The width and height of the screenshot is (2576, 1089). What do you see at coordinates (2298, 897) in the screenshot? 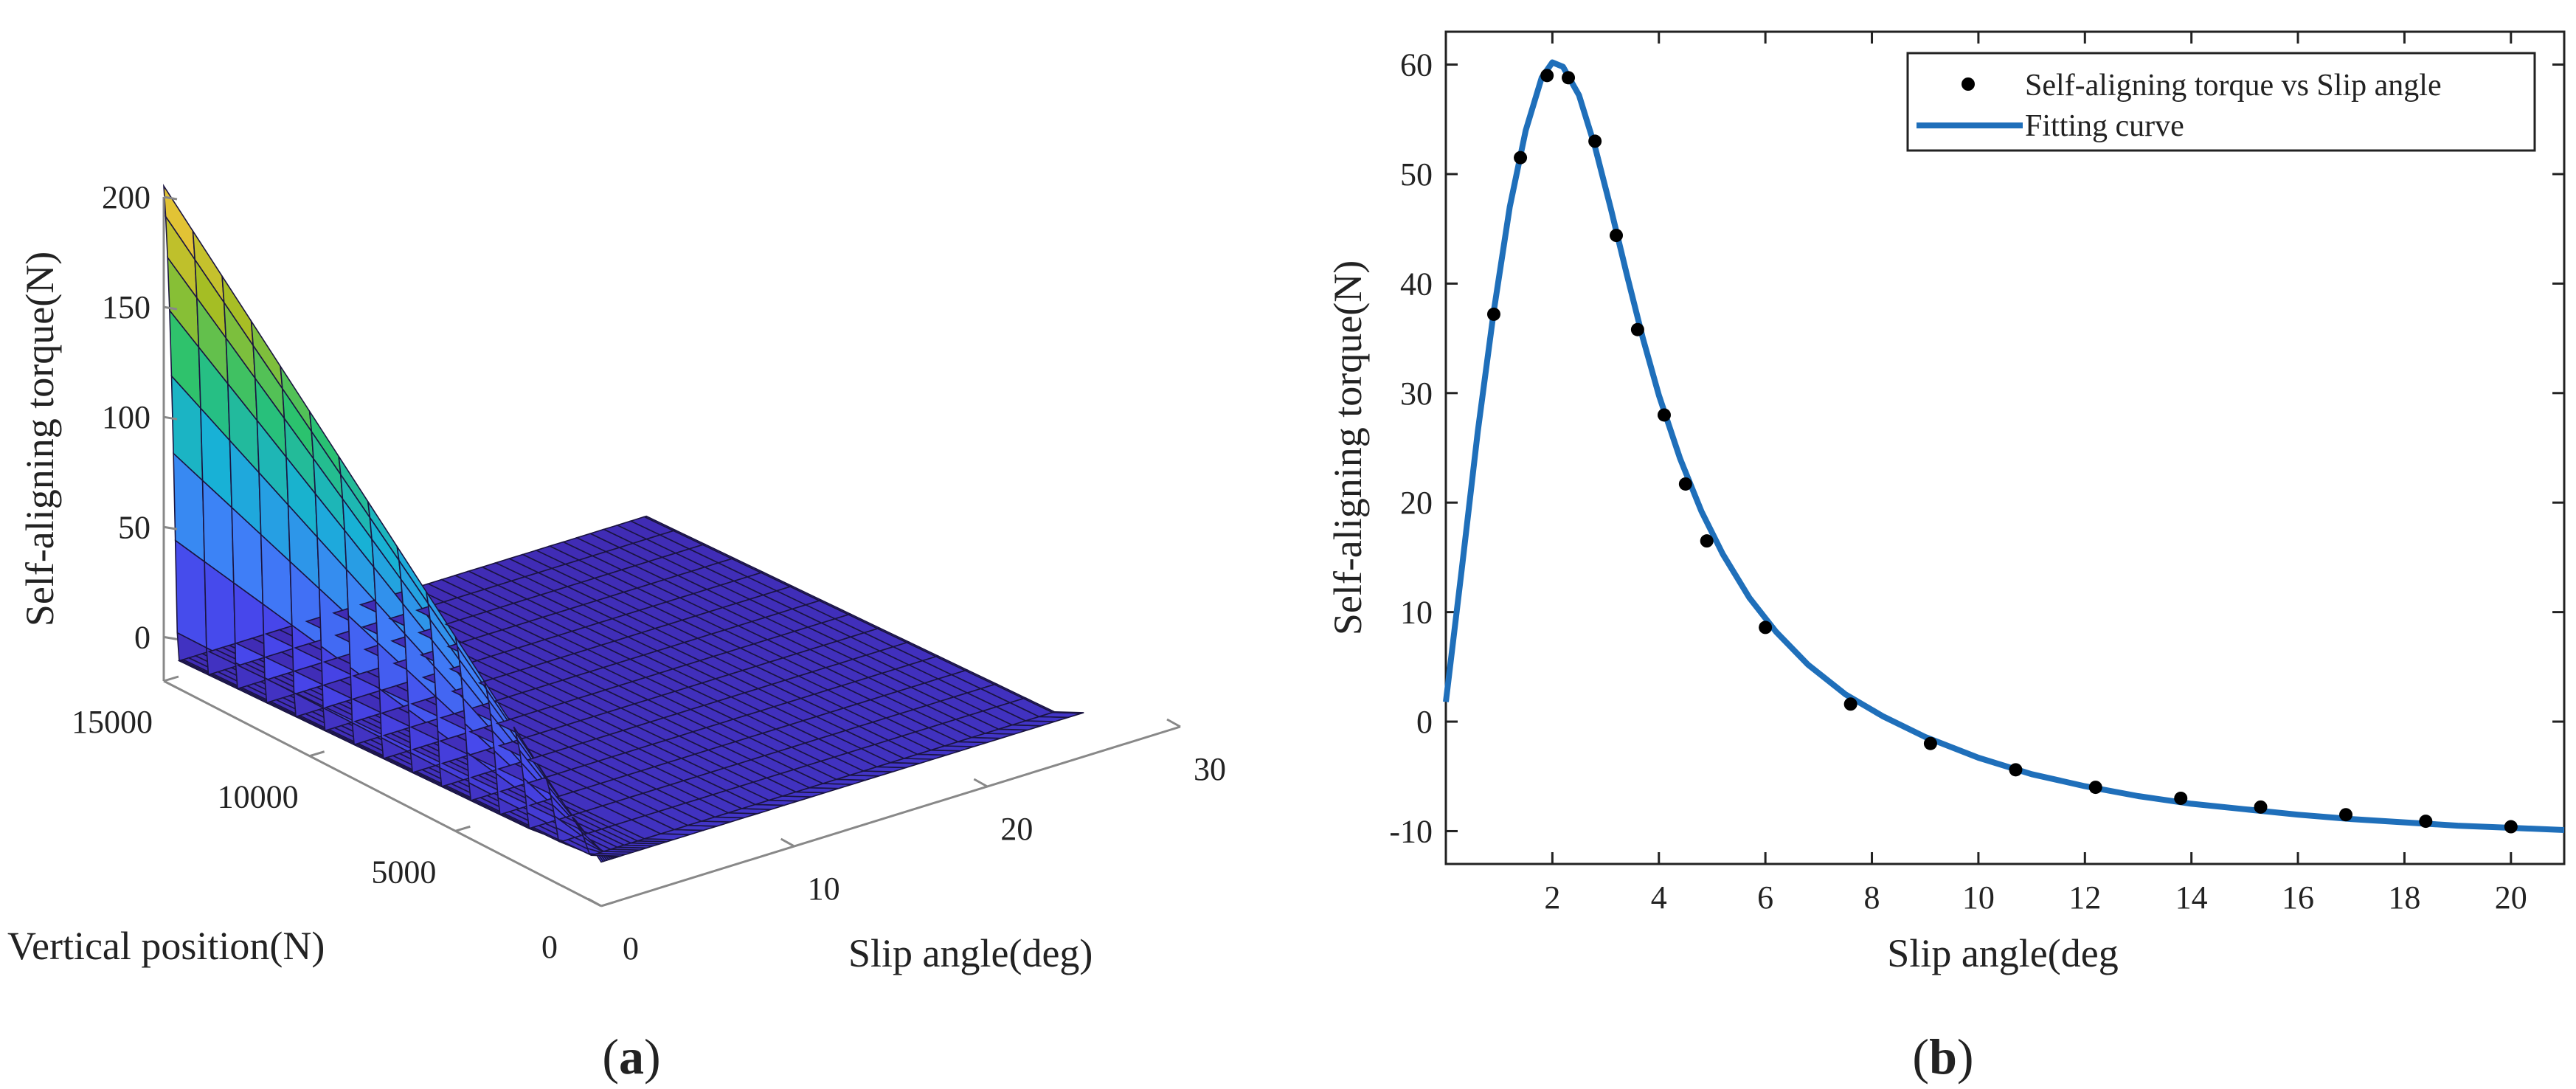
I see `x-tick-label: 16` at bounding box center [2298, 897].